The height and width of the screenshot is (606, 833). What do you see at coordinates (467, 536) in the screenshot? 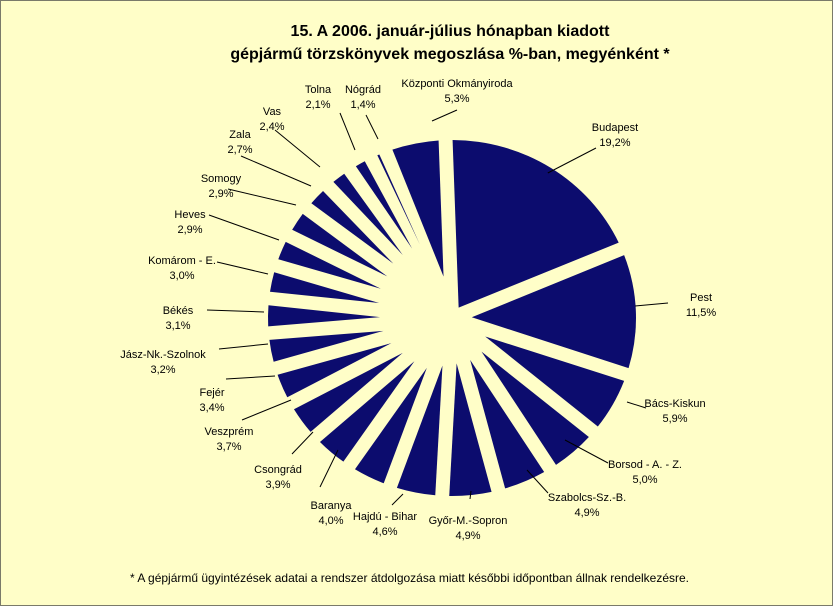
I see `slice-value-gyor-m-sopron: 4,9%` at bounding box center [467, 536].